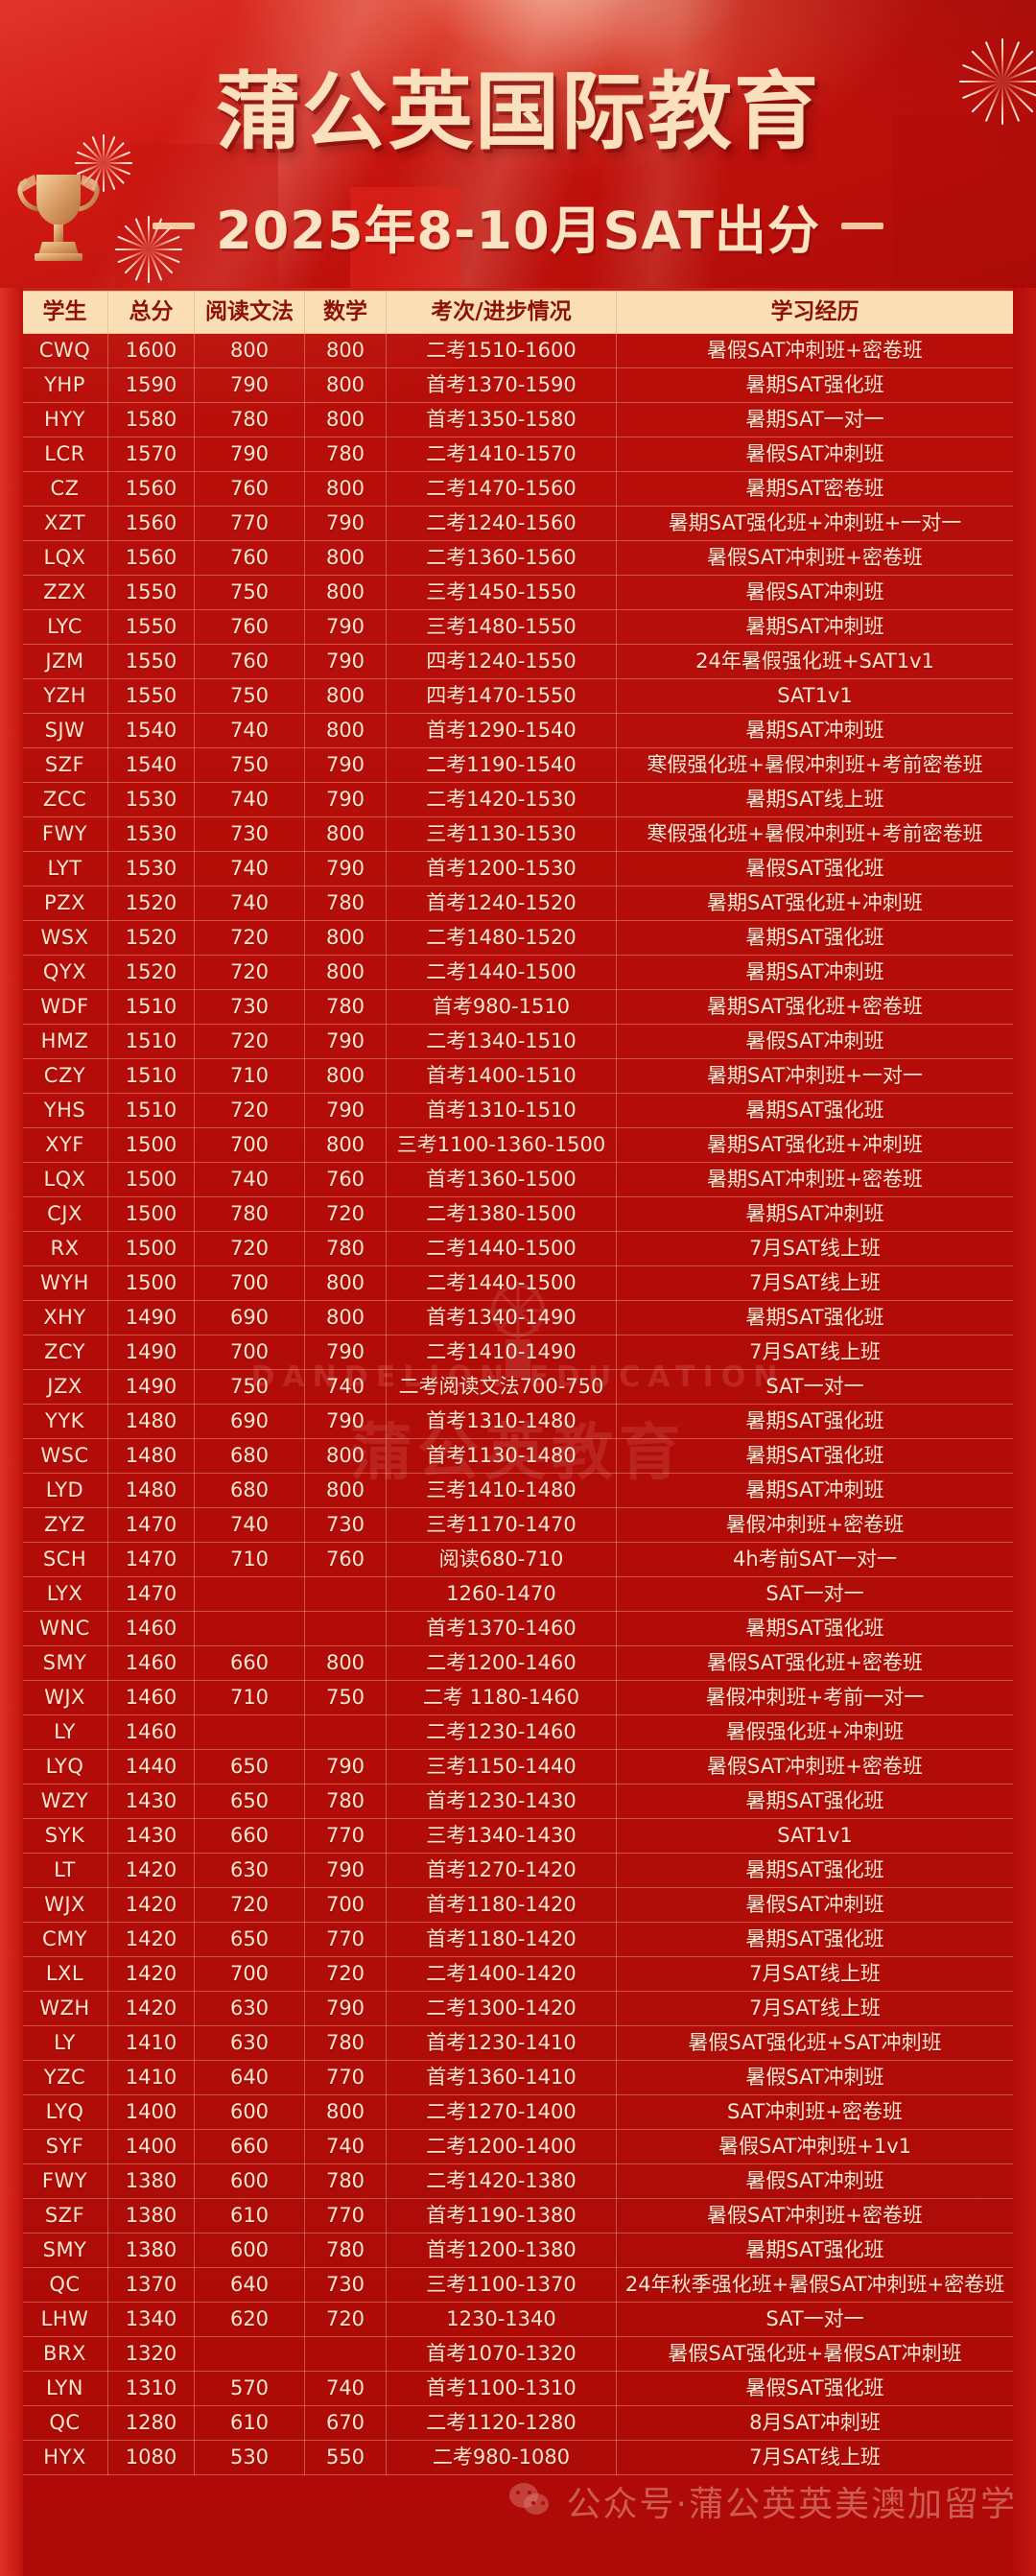 The image size is (1036, 2576). What do you see at coordinates (64, 312) in the screenshot?
I see `column-header-student: 学生` at bounding box center [64, 312].